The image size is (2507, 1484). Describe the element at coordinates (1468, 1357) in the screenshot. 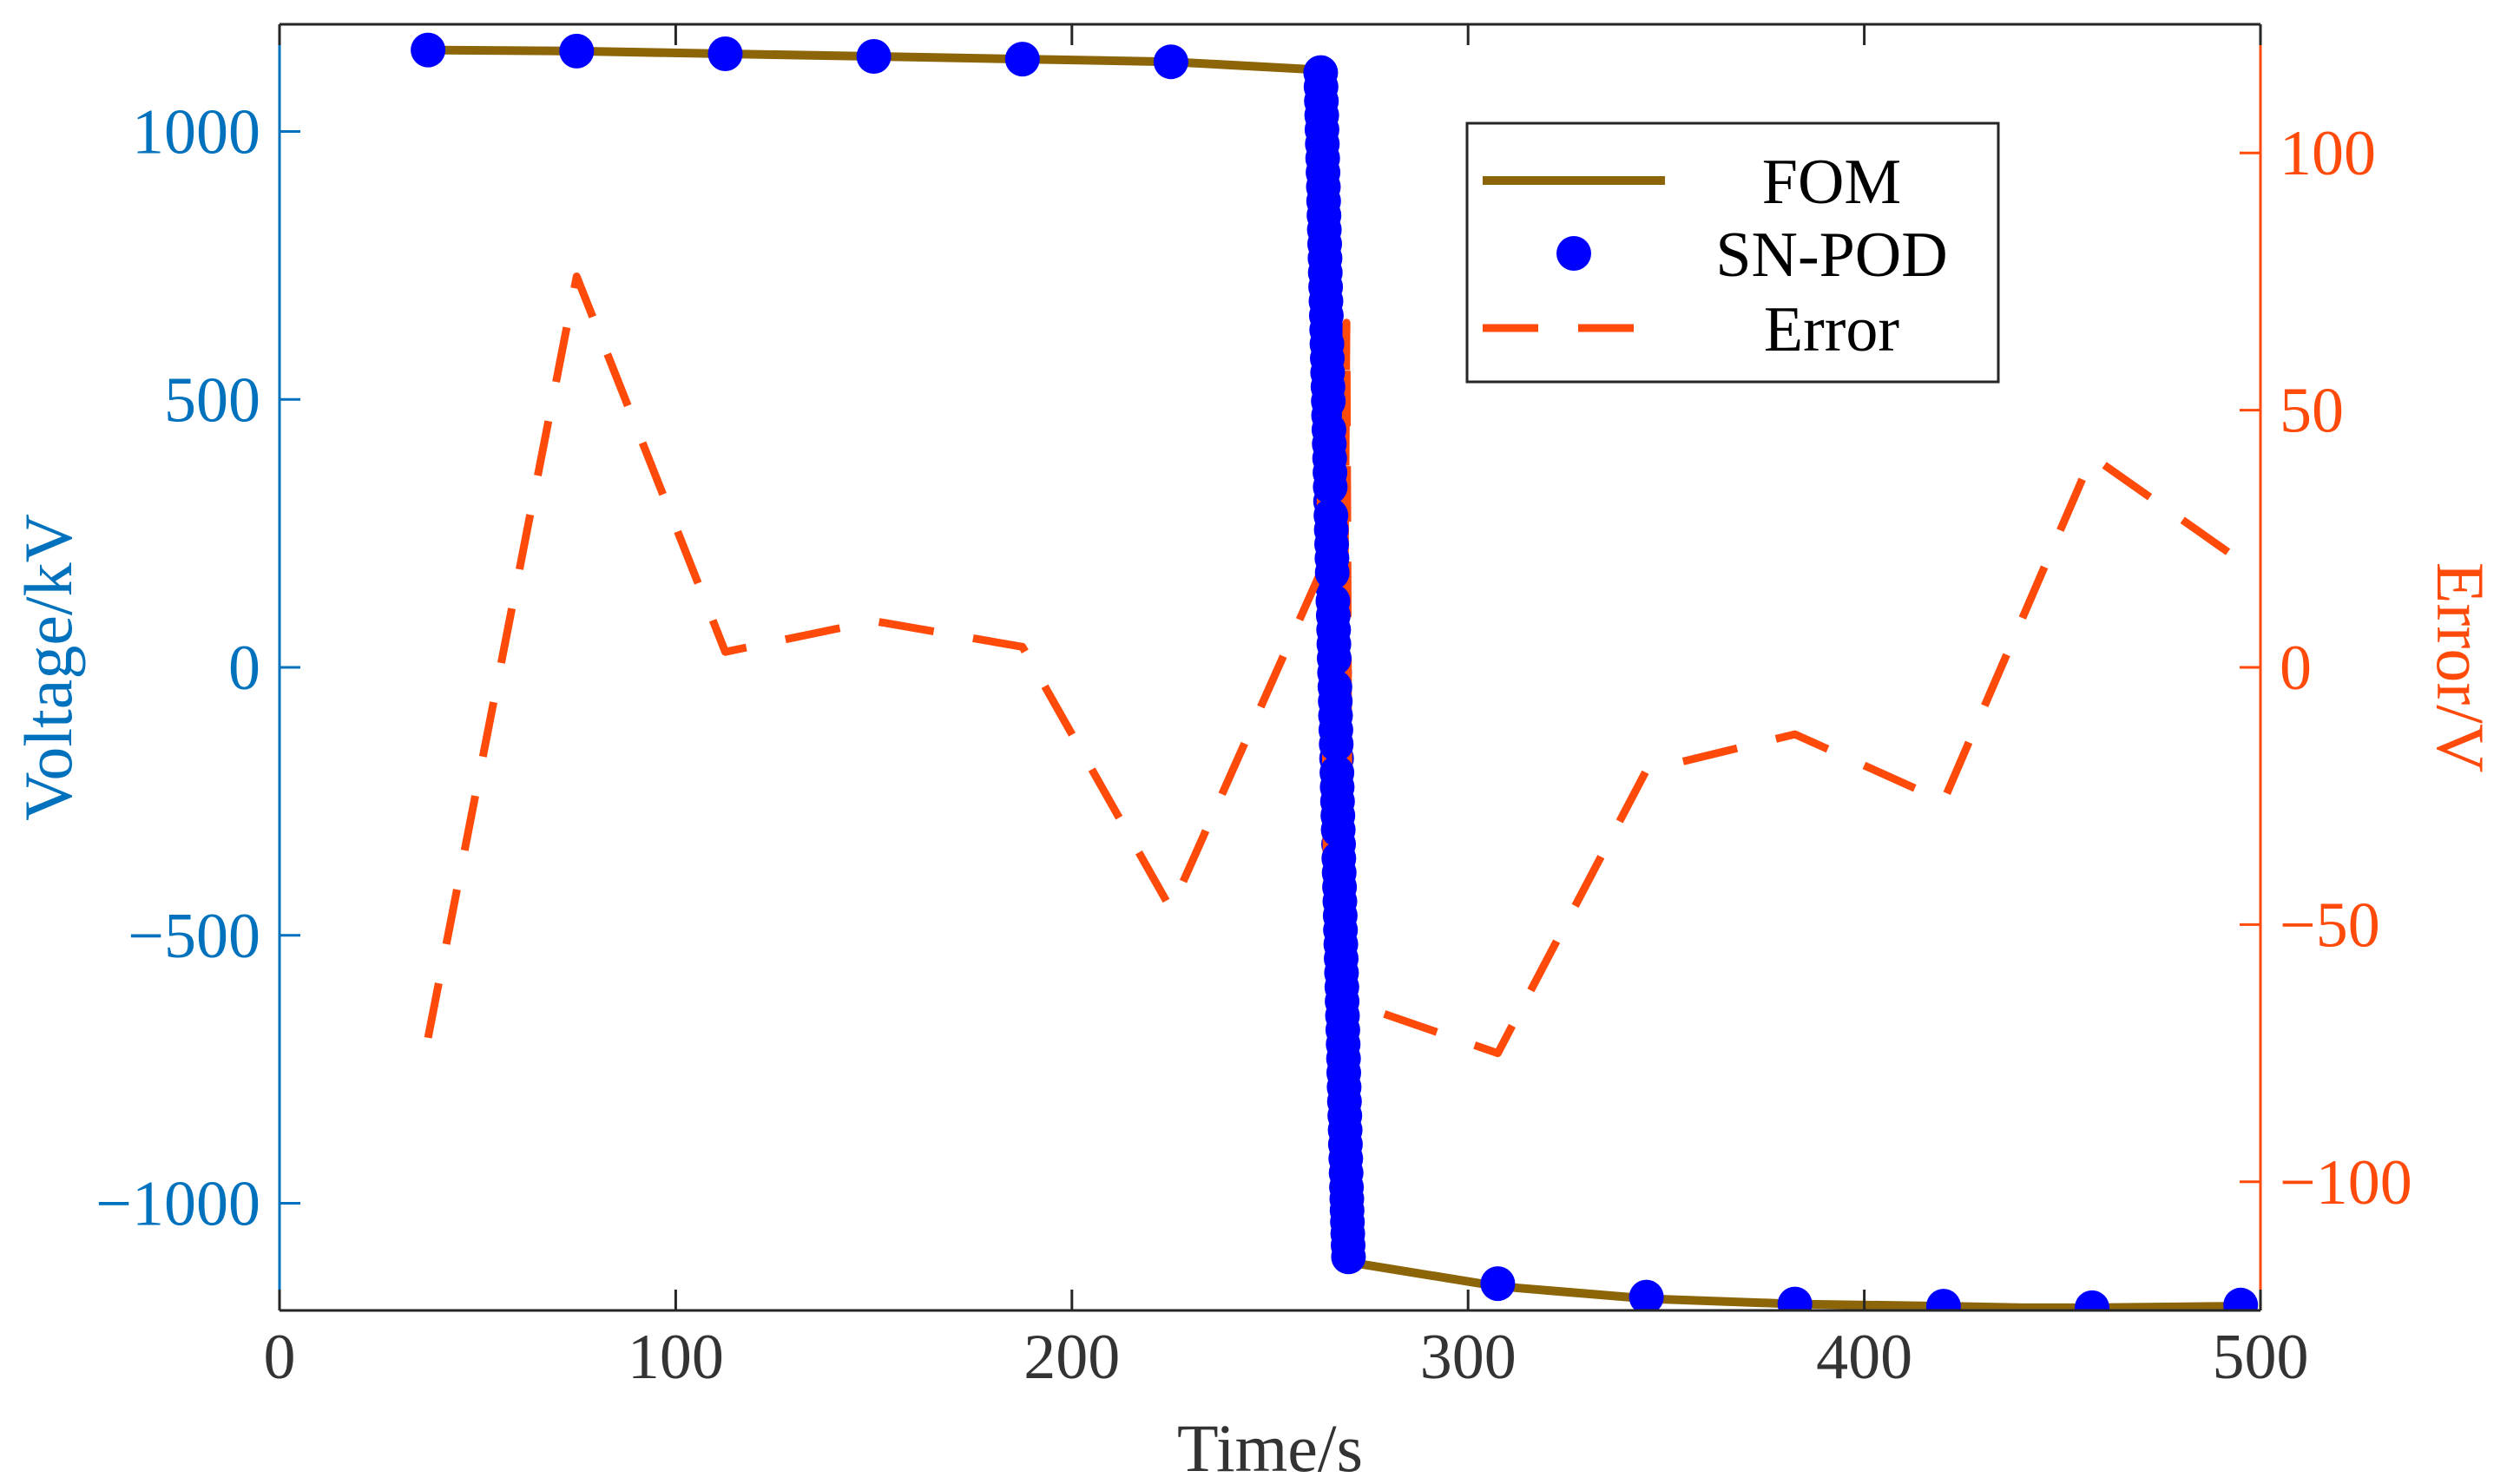

I see `x-tick-label: 300` at that location.